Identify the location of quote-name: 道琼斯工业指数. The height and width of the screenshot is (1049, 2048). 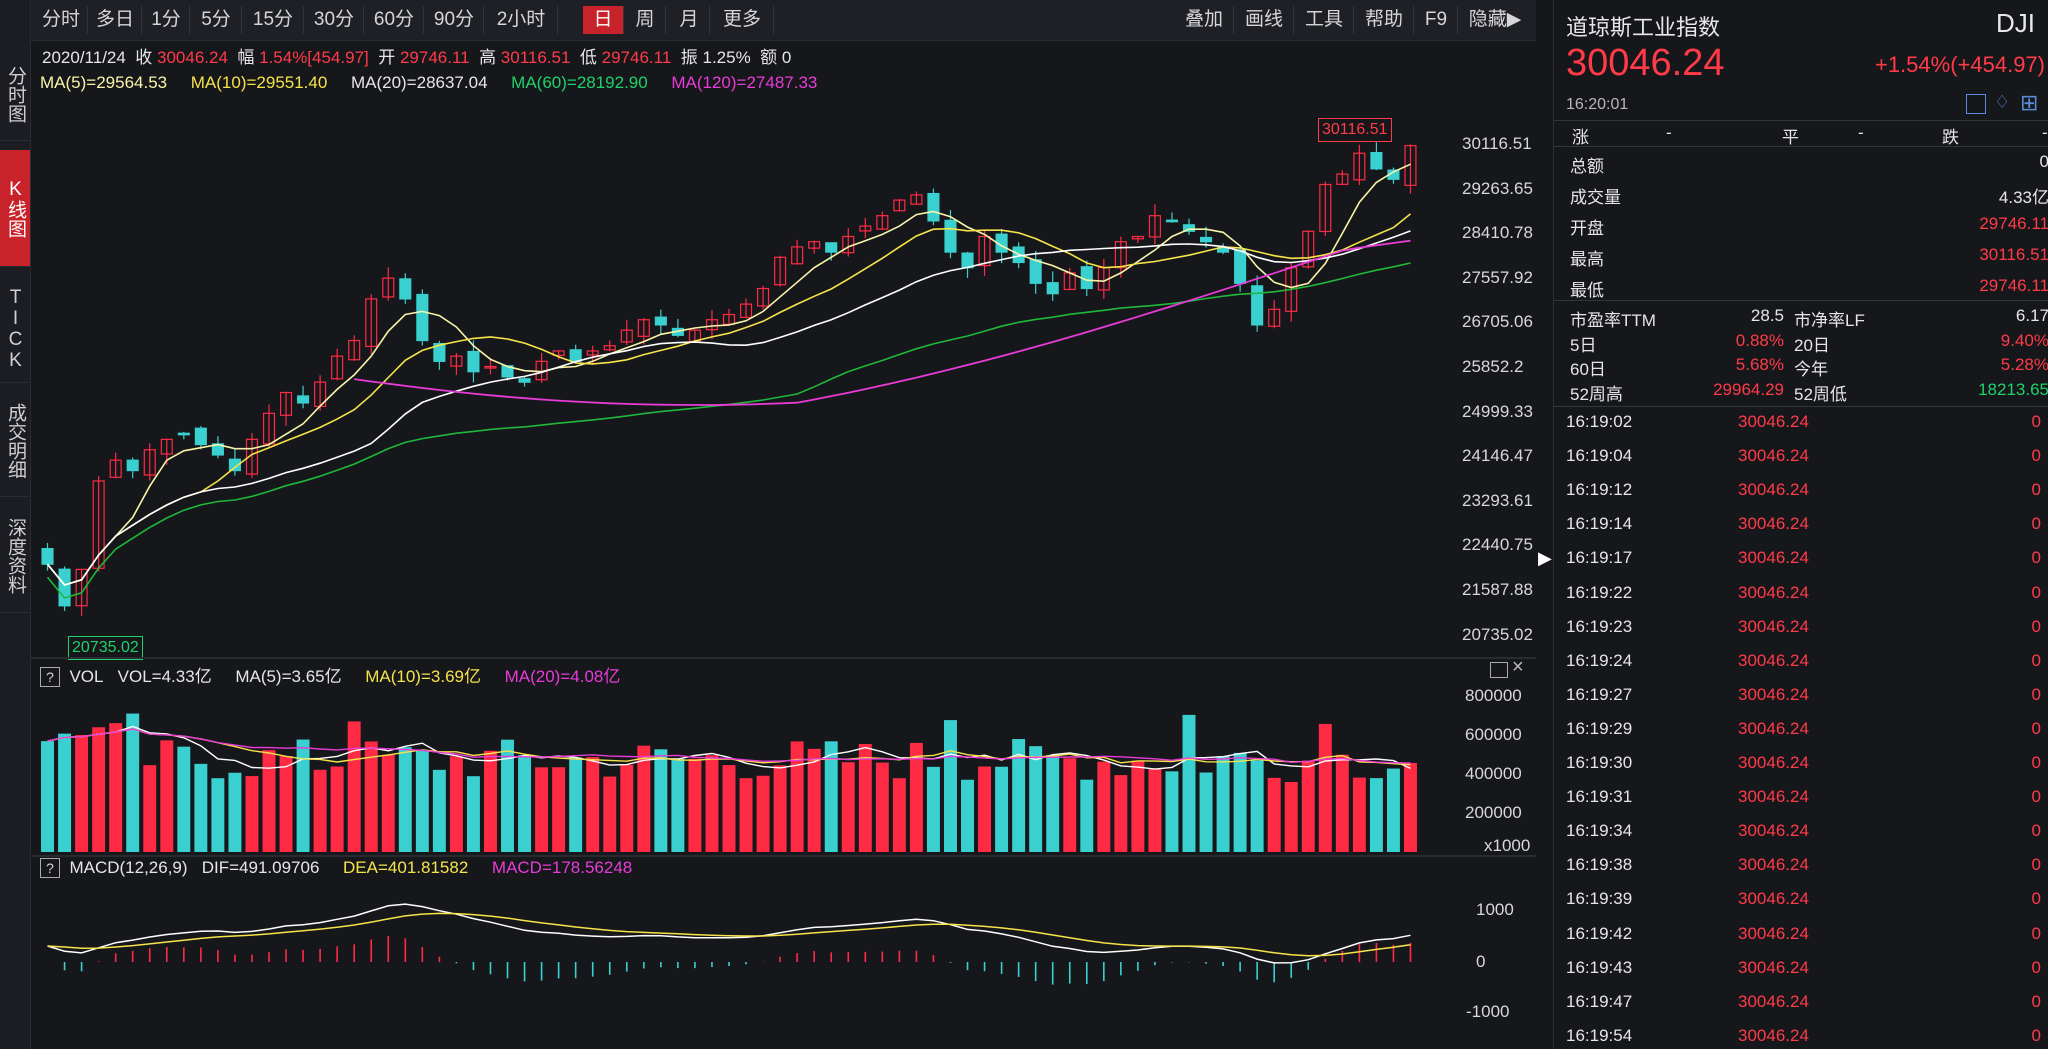
(1643, 27).